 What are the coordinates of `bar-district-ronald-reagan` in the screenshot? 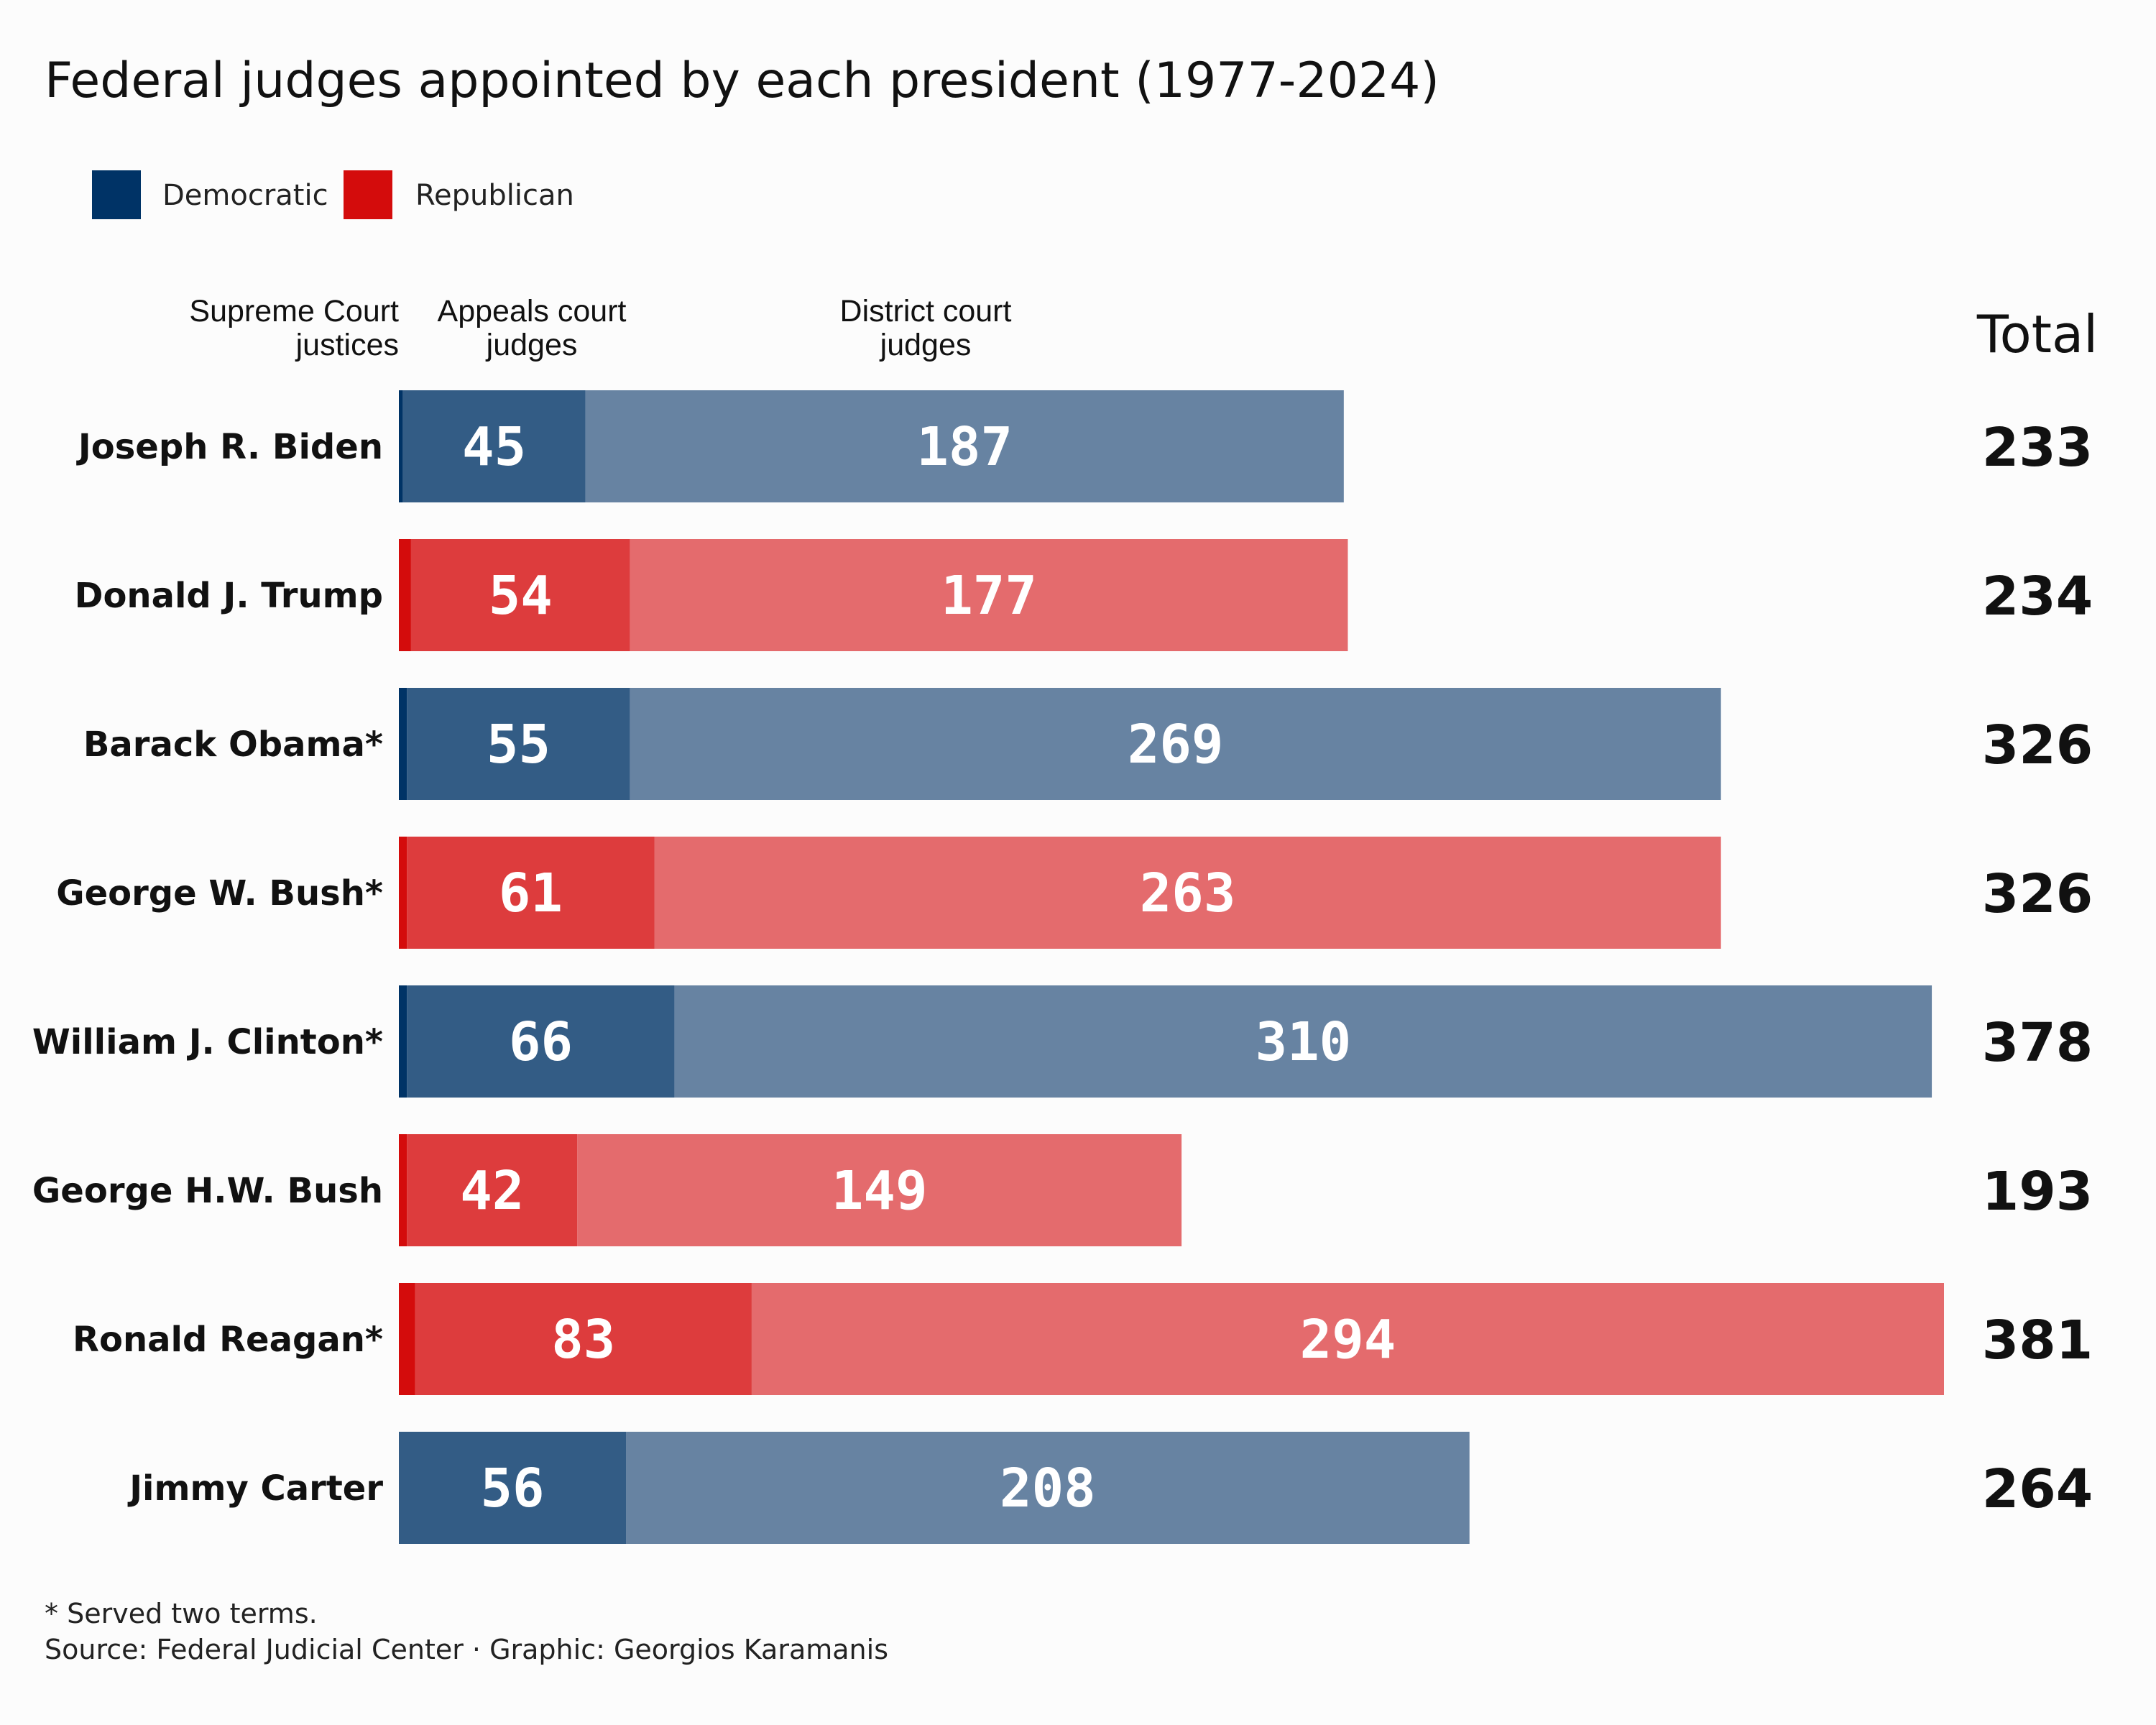 It's located at (1347, 1339).